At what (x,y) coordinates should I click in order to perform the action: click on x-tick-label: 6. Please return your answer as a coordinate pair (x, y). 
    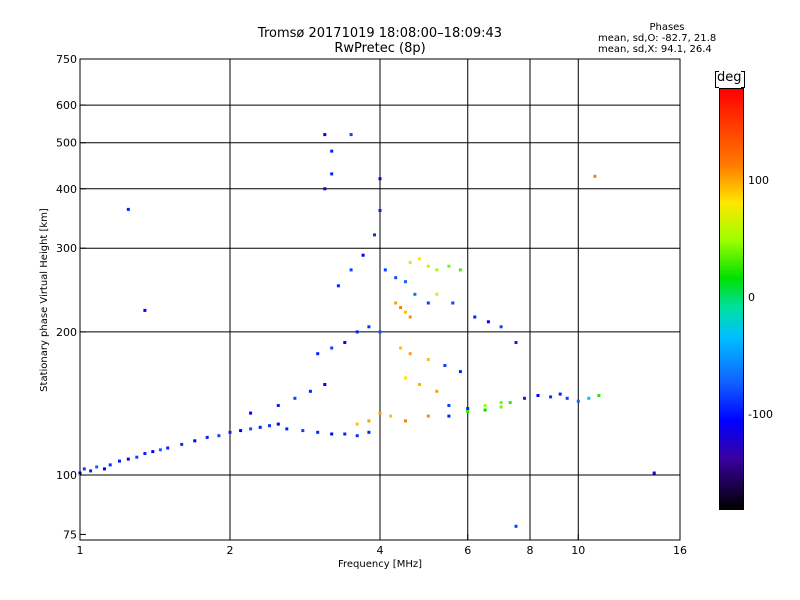
    Looking at the image, I should click on (467, 550).